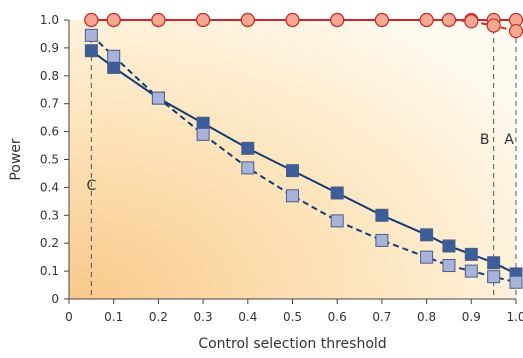  What do you see at coordinates (91, 186) in the screenshot?
I see `reference-label-C: C` at bounding box center [91, 186].